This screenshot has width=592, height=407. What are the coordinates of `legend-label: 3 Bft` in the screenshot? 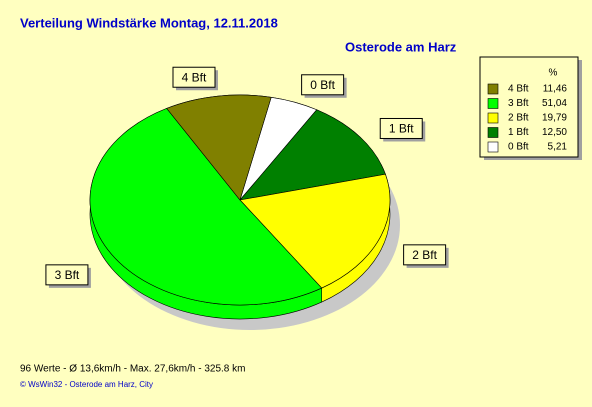 It's located at (518, 103).